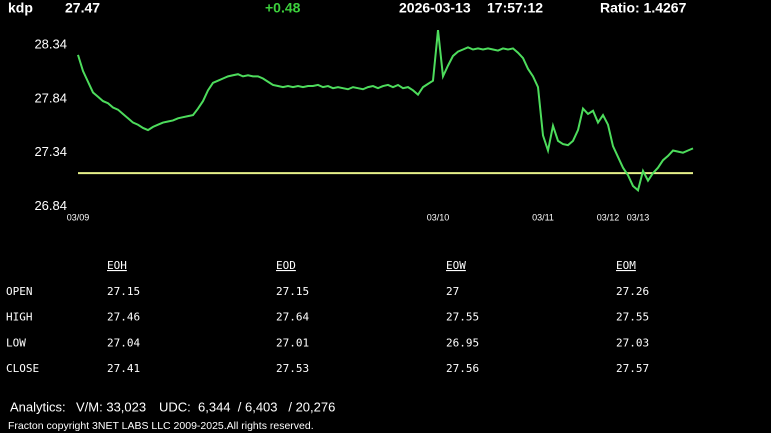 This screenshot has height=433, width=771. I want to click on cell: 27.57, so click(632, 368).